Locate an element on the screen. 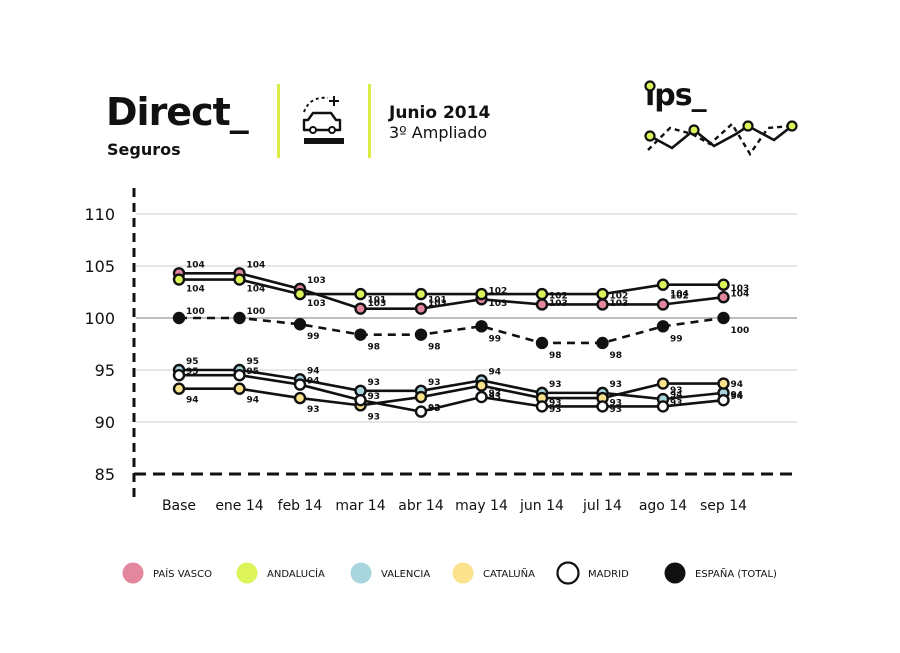  y-tick-label: 85 is located at coordinates (105, 474).